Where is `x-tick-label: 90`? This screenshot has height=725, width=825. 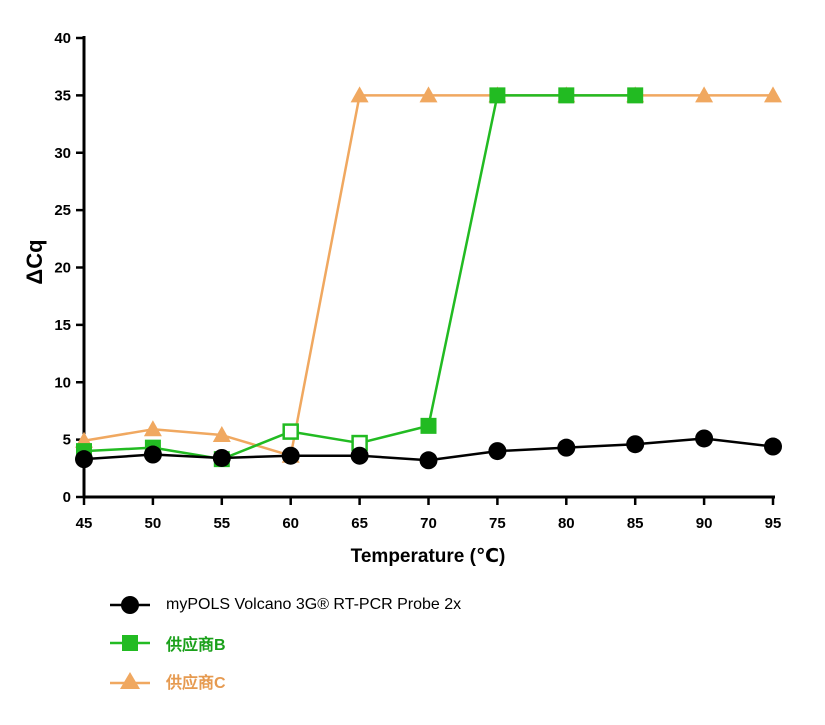
x-tick-label: 90 is located at coordinates (704, 523).